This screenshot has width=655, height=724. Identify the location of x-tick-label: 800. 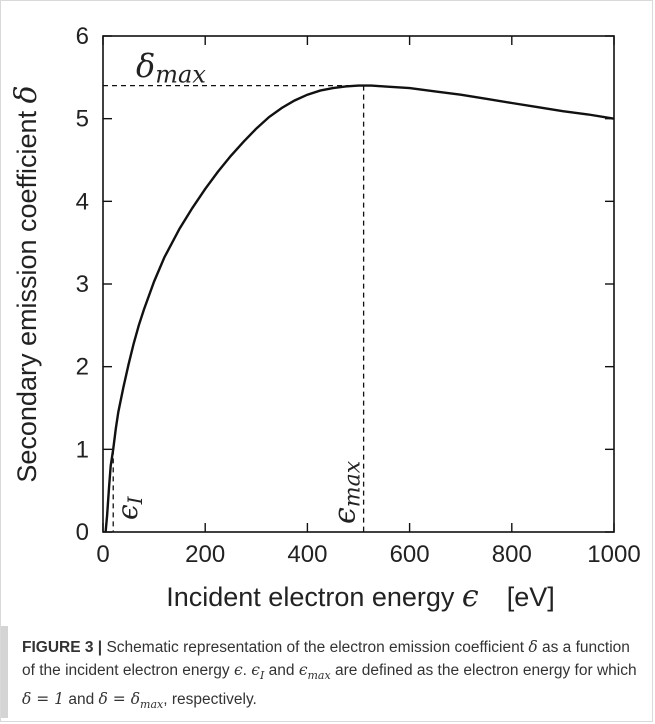
(512, 554).